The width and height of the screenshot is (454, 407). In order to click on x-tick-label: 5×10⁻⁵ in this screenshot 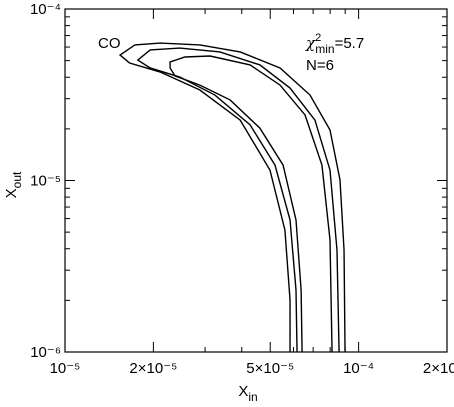, I will do `click(270, 368)`.